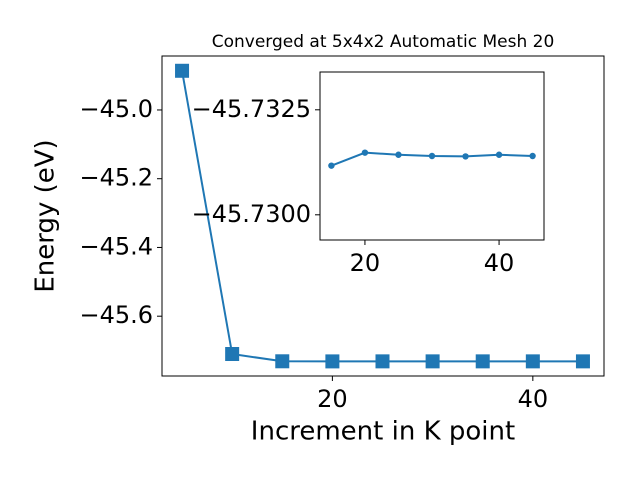 The width and height of the screenshot is (640, 480). I want to click on y-axis-label: Energy (eV), so click(46, 215).